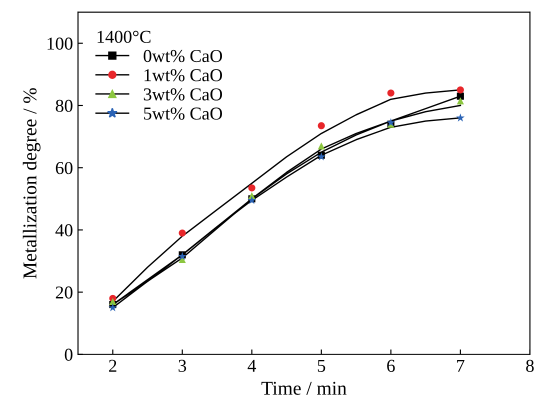 The height and width of the screenshot is (405, 538). I want to click on y-axis-title: Metallization degree / %, so click(31, 183).